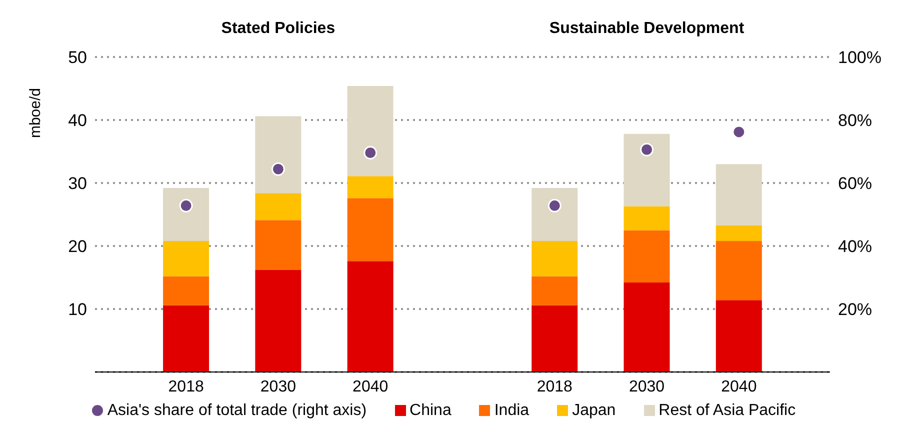  Describe the element at coordinates (727, 410) in the screenshot. I see `legend-label: Rest of Asia Pacific` at that location.